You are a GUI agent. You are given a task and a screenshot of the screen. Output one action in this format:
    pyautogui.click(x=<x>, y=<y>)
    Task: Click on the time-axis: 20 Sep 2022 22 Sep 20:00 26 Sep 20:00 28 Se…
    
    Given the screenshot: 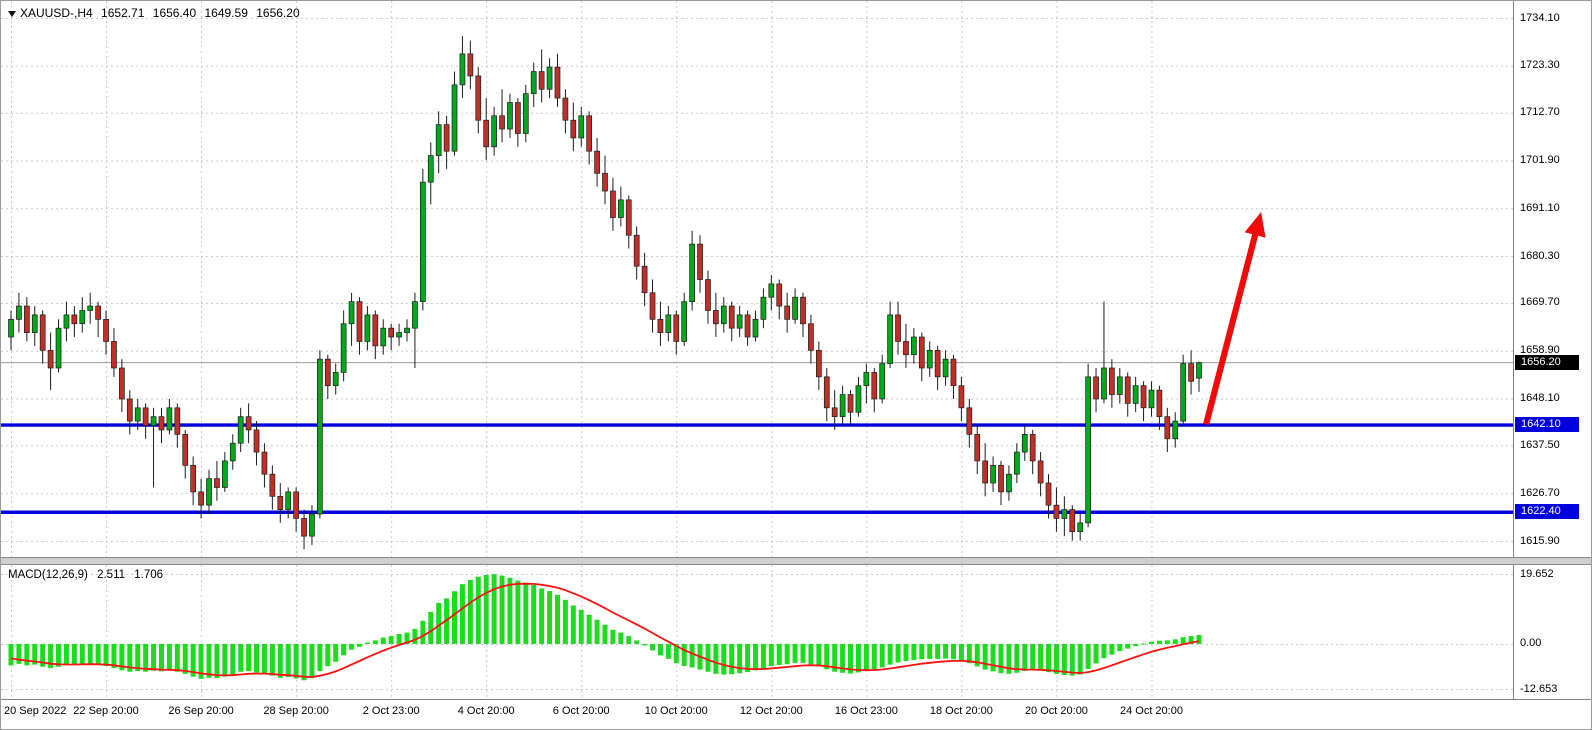 What is the action you would take?
    pyautogui.click(x=796, y=715)
    